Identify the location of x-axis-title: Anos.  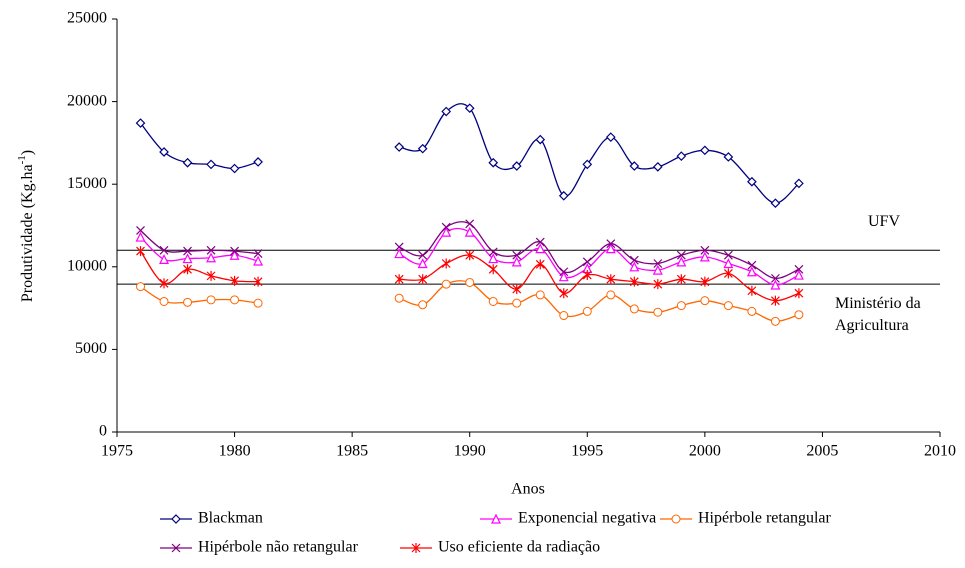
(528, 489).